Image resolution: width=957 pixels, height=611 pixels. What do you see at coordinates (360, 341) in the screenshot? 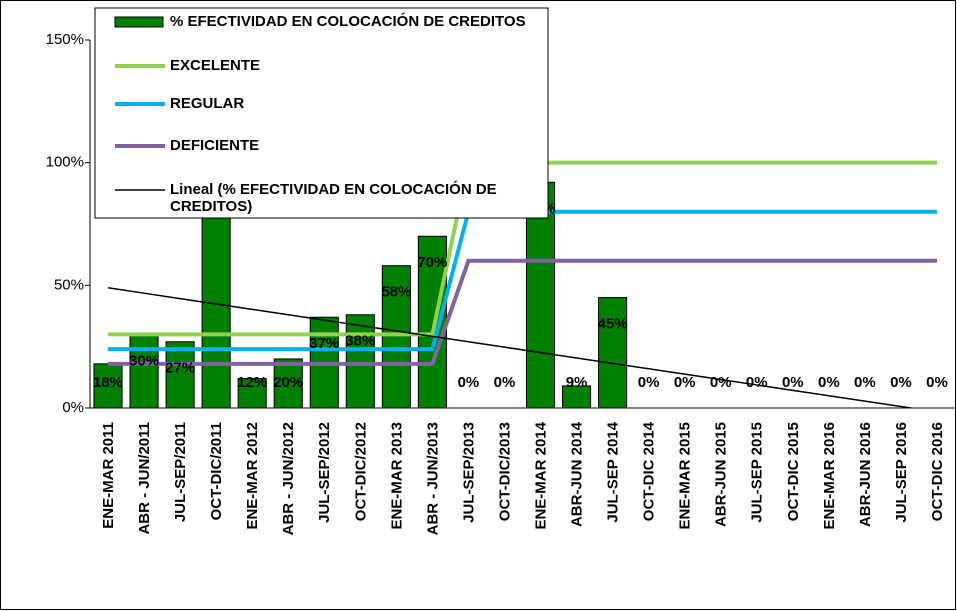
I see `data-label: 38%` at bounding box center [360, 341].